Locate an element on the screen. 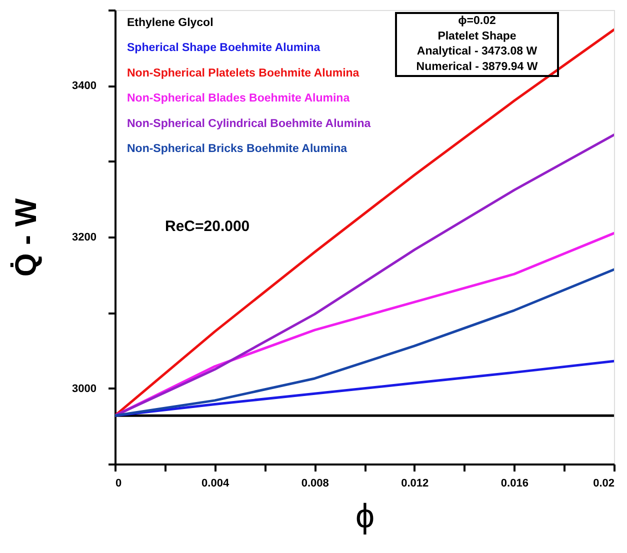 The image size is (627, 553). annotation: Platelet Shape is located at coordinates (477, 36).